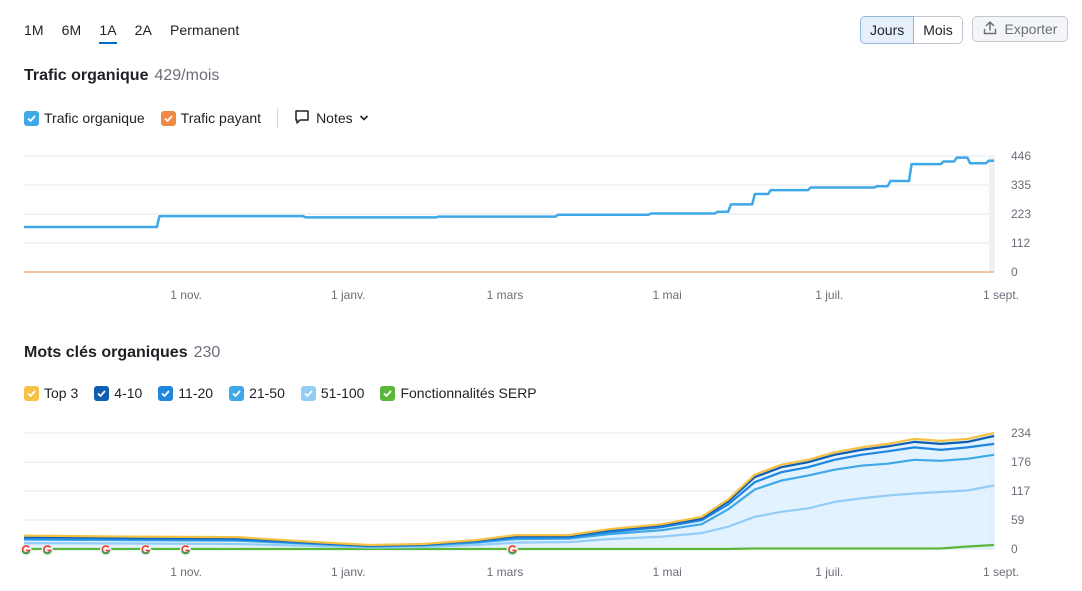 The width and height of the screenshot is (1082, 591). What do you see at coordinates (1021, 462) in the screenshot?
I see `y-tick-label: 176` at bounding box center [1021, 462].